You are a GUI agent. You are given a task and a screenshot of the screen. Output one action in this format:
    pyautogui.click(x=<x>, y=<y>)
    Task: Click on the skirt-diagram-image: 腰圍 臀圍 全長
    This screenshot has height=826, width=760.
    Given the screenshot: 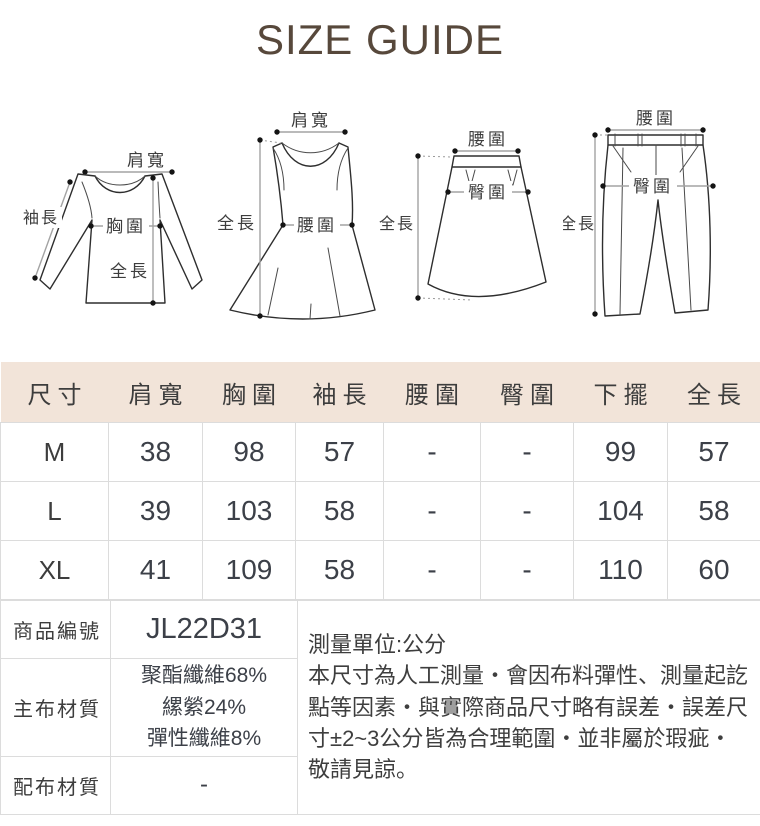 What is the action you would take?
    pyautogui.click(x=462, y=215)
    